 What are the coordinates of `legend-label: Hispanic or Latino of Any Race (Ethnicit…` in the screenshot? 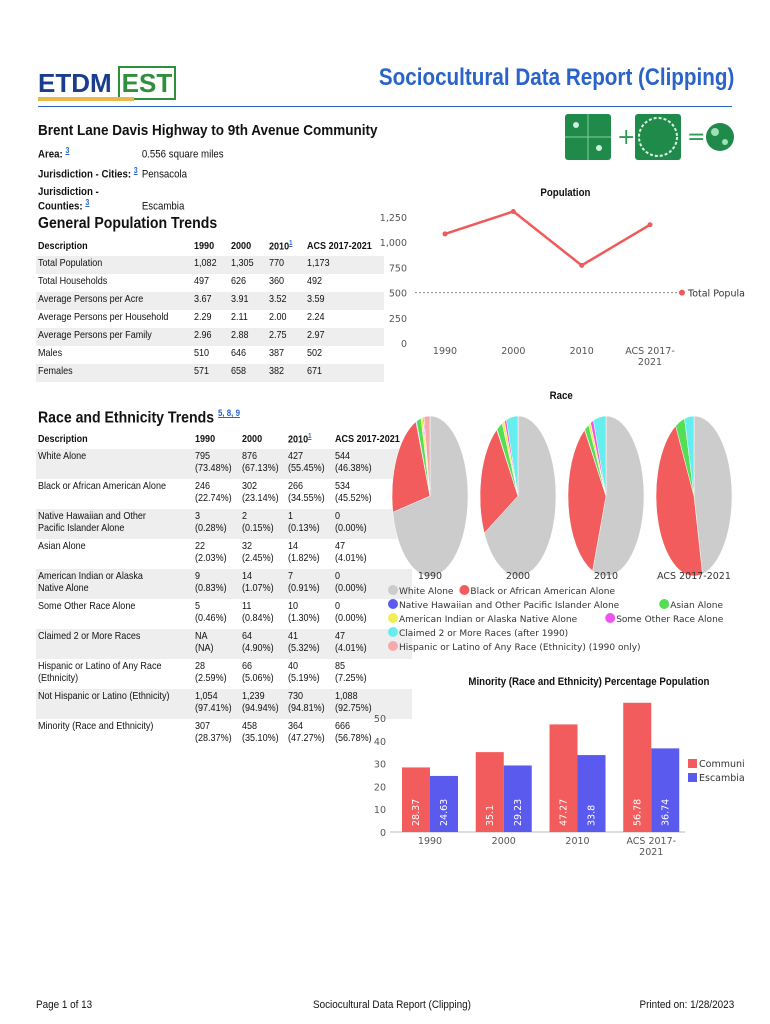 It's located at (520, 648).